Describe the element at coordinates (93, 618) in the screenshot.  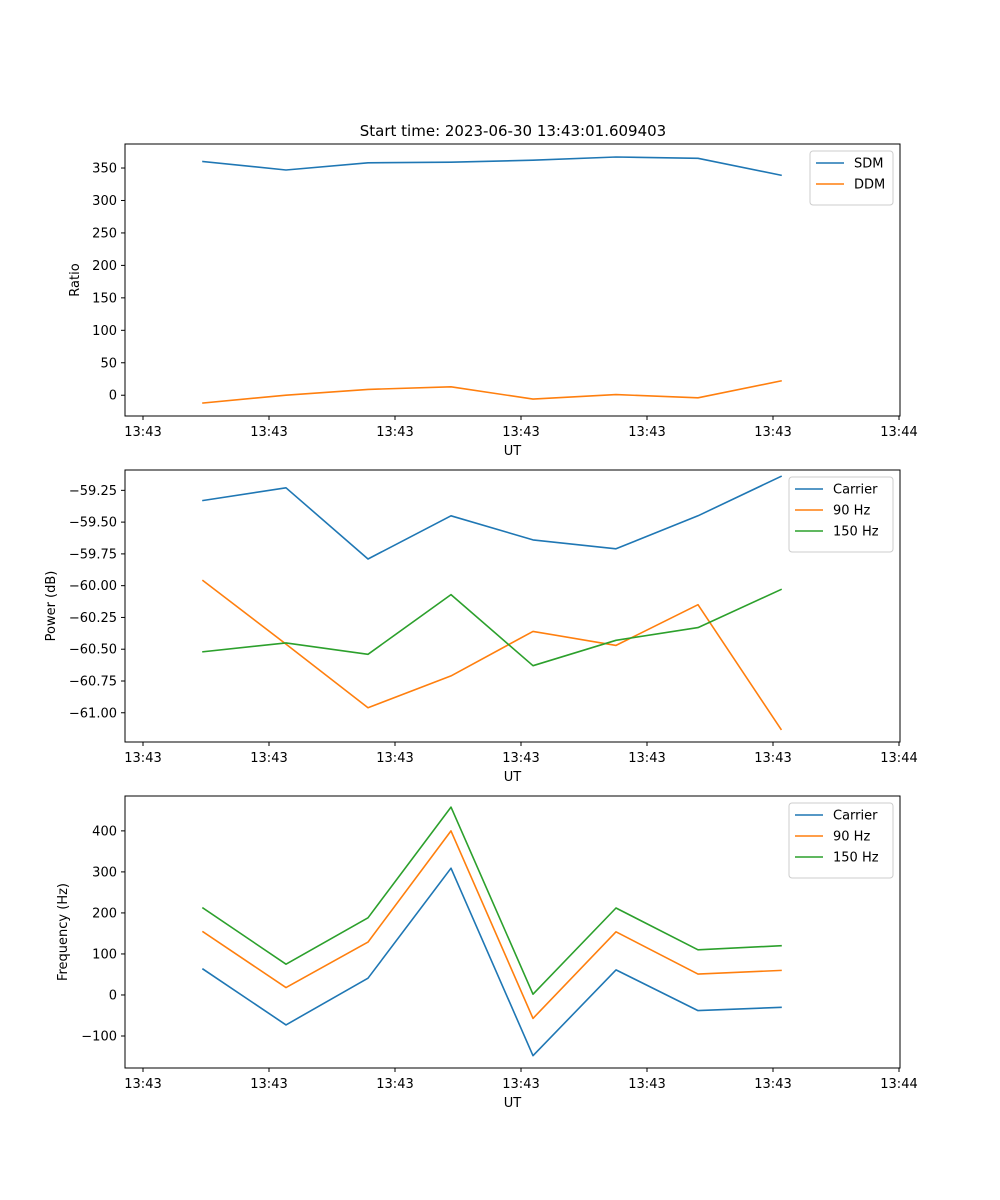
I see `y-tick-label: −60.25` at that location.